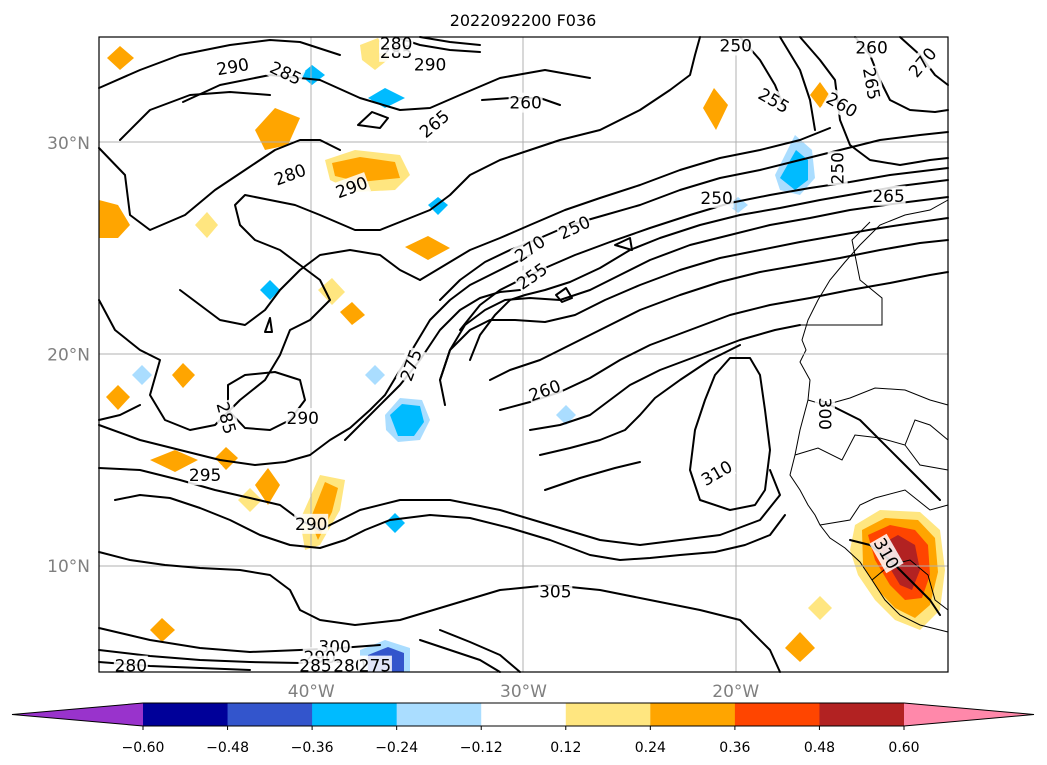 Image resolution: width=1047 pixels, height=765 pixels. What do you see at coordinates (650, 748) in the screenshot?
I see `colorbar-tick-label: 0.24` at bounding box center [650, 748].